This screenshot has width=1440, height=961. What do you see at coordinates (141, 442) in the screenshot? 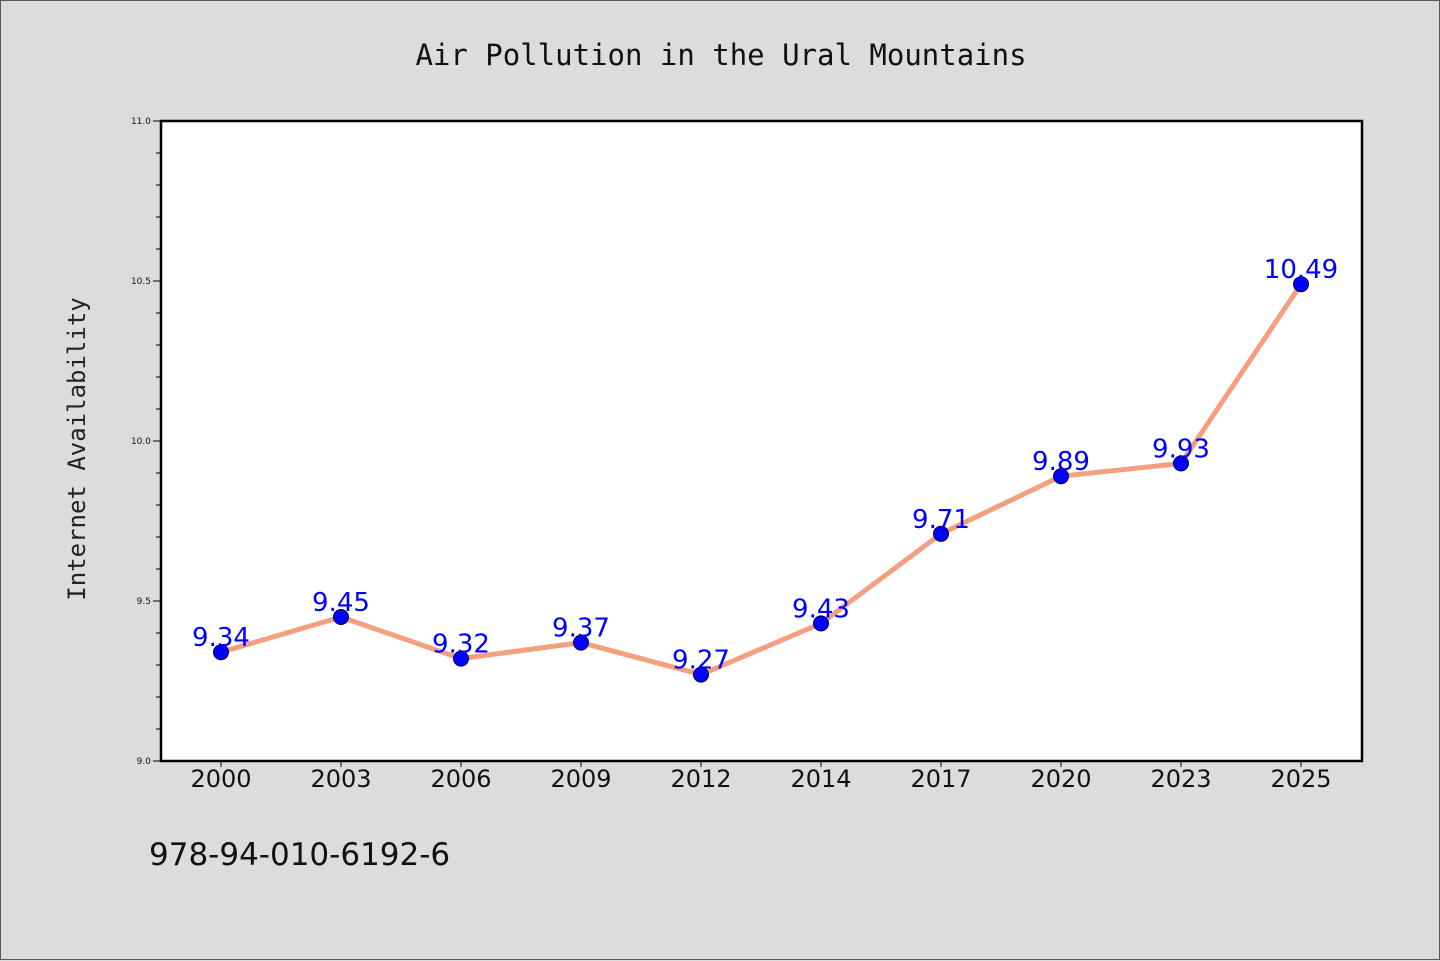
I see `y-tick-label: 10.0` at bounding box center [141, 442].